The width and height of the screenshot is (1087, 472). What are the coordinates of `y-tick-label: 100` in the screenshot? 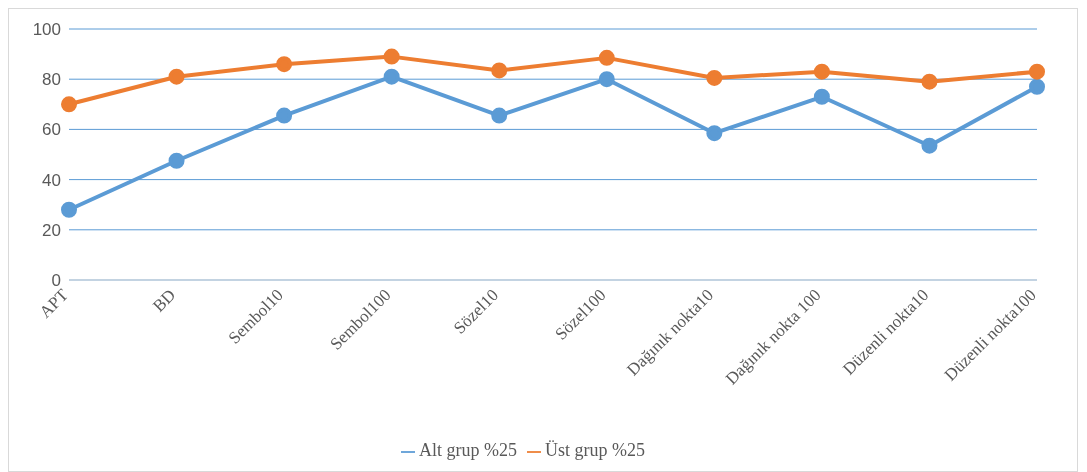 It's located at (46, 30).